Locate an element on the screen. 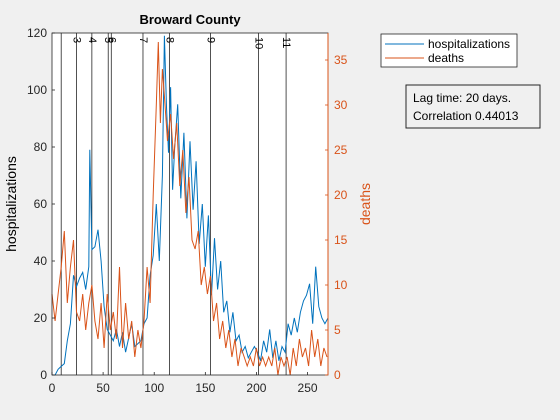  annotation-frame is located at coordinates (473, 106).